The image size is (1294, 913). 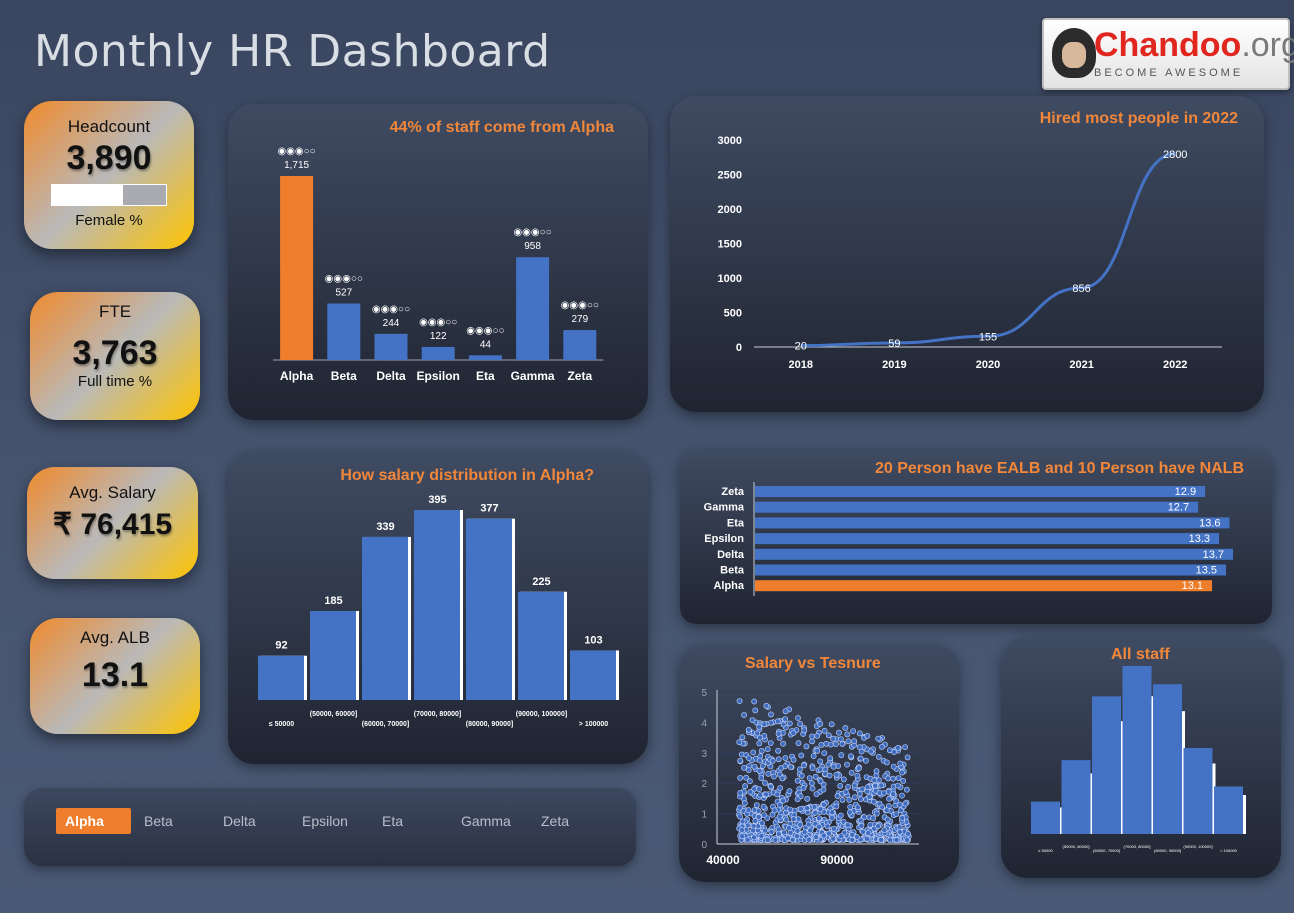 I want to click on value-label-alpha: 1,715, so click(x=296, y=165).